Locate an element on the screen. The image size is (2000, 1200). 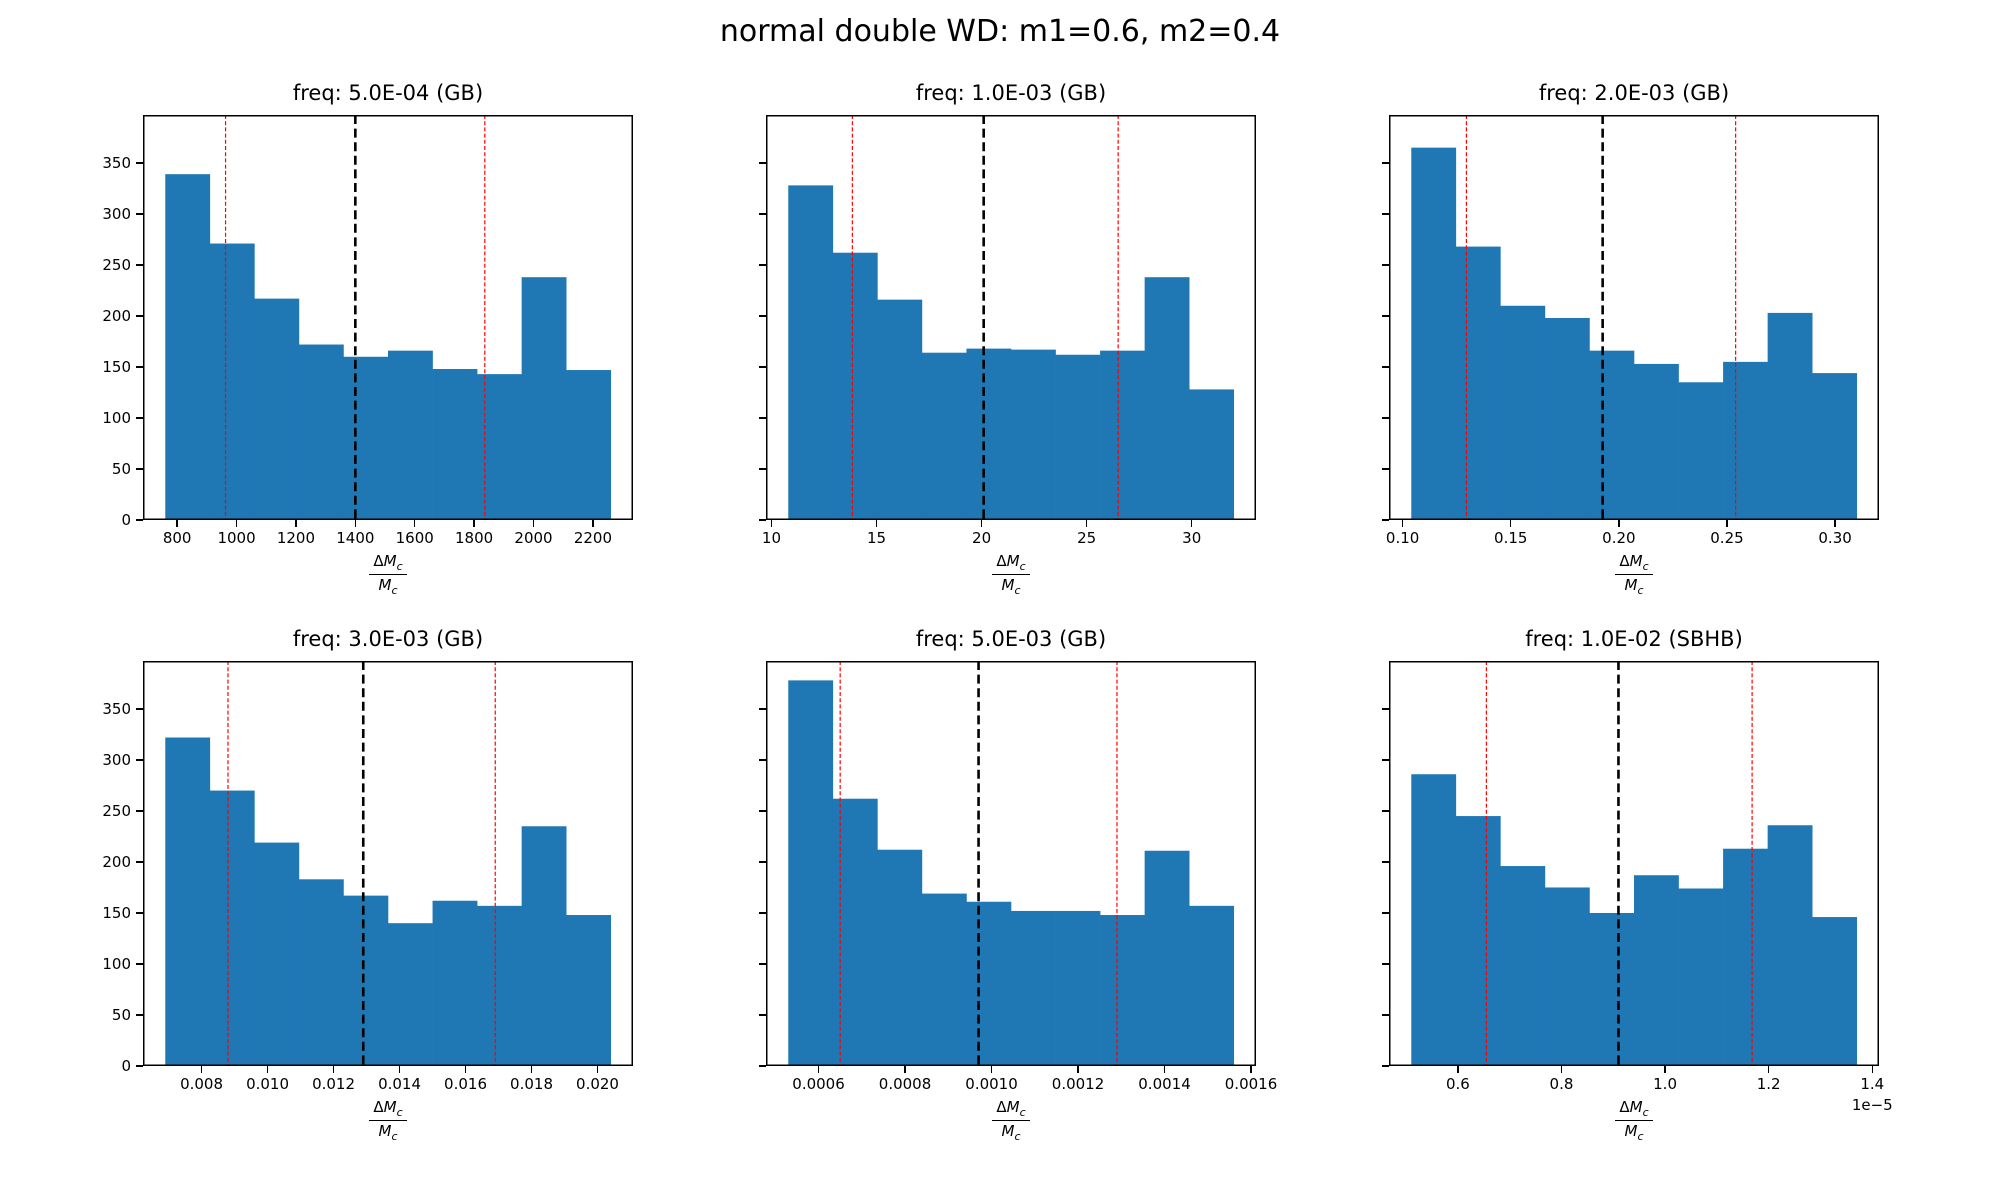
subplot-title: freq: 5.0E-03 (GB) is located at coordinates (1011, 639).